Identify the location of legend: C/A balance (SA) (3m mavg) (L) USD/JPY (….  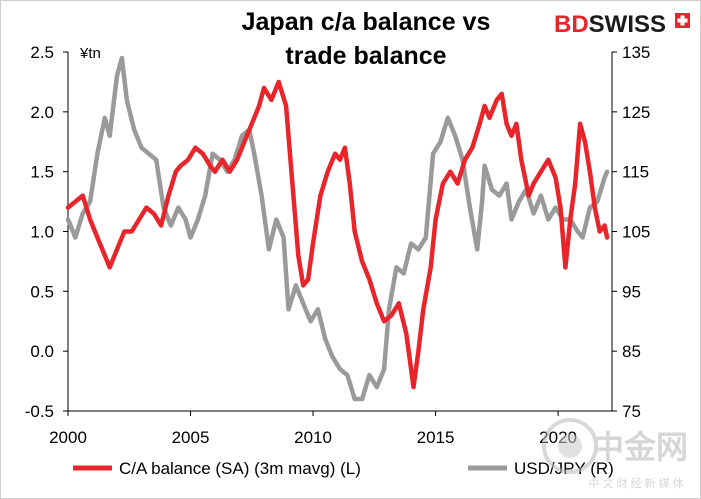
(343, 468).